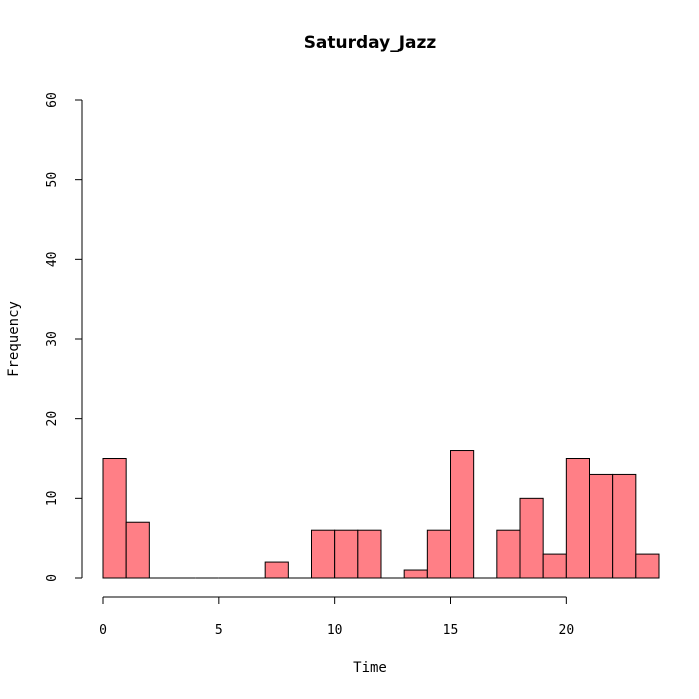 Image resolution: width=699 pixels, height=699 pixels. Describe the element at coordinates (381, 514) in the screenshot. I see `bars-group` at that location.